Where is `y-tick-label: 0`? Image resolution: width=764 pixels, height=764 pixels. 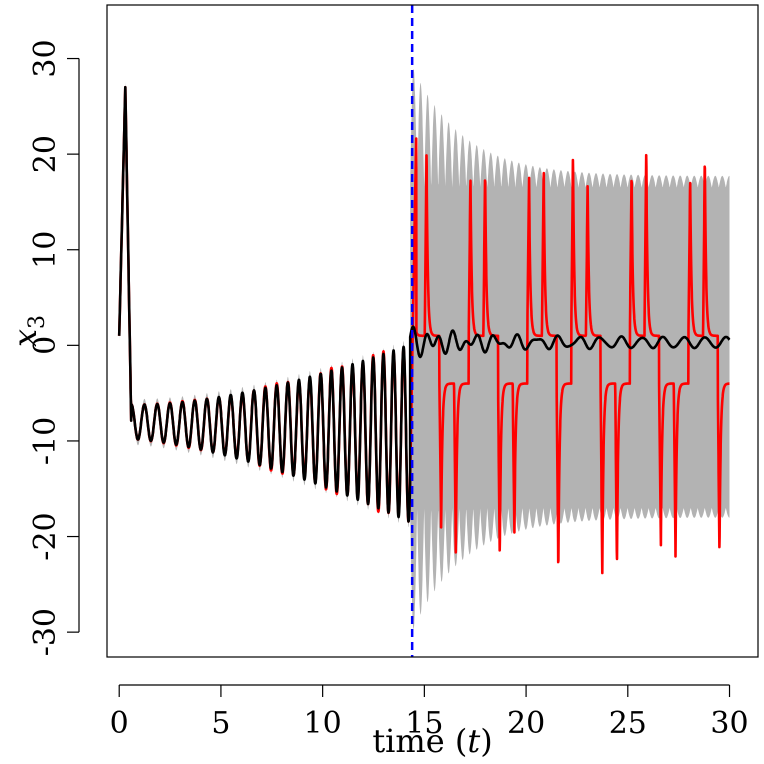 y-tick-label: 0 is located at coordinates (45, 345).